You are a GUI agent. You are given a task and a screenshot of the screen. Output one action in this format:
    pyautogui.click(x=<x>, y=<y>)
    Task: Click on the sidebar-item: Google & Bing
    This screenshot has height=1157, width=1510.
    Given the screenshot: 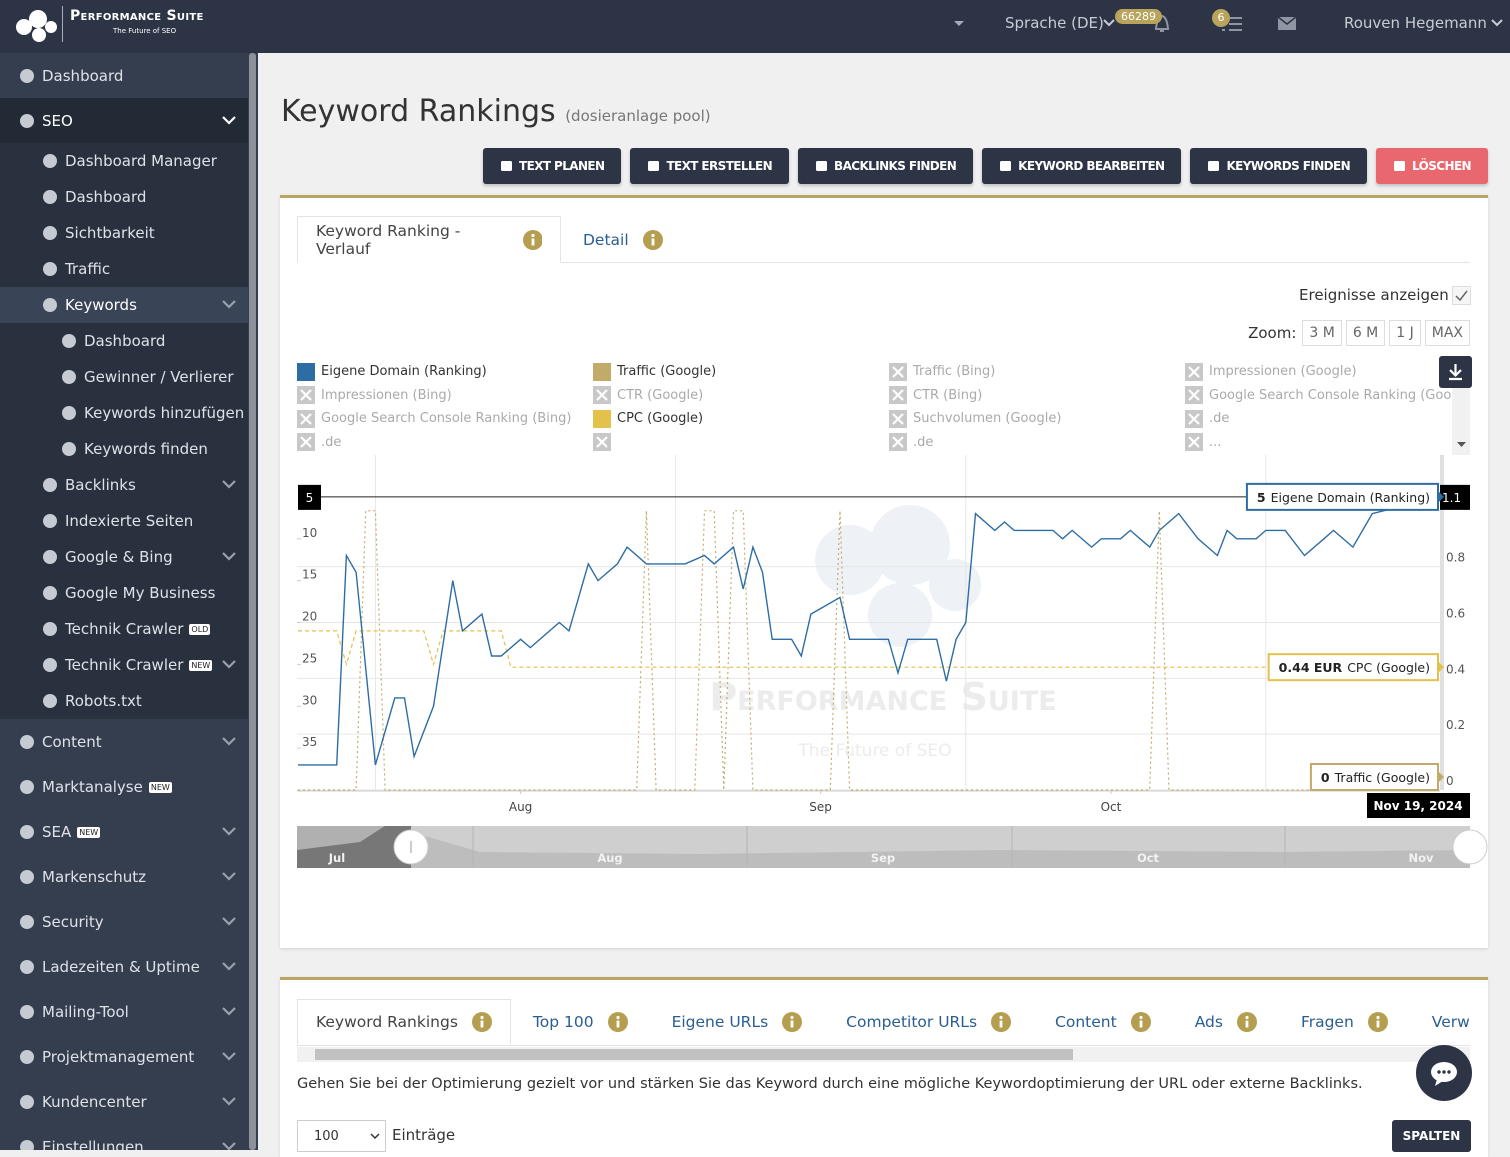 What is the action you would take?
    pyautogui.click(x=124, y=557)
    